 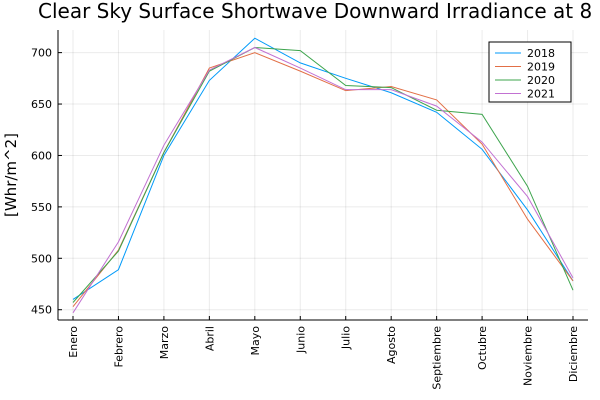 I want to click on y-tick-label: 550, so click(x=41, y=207).